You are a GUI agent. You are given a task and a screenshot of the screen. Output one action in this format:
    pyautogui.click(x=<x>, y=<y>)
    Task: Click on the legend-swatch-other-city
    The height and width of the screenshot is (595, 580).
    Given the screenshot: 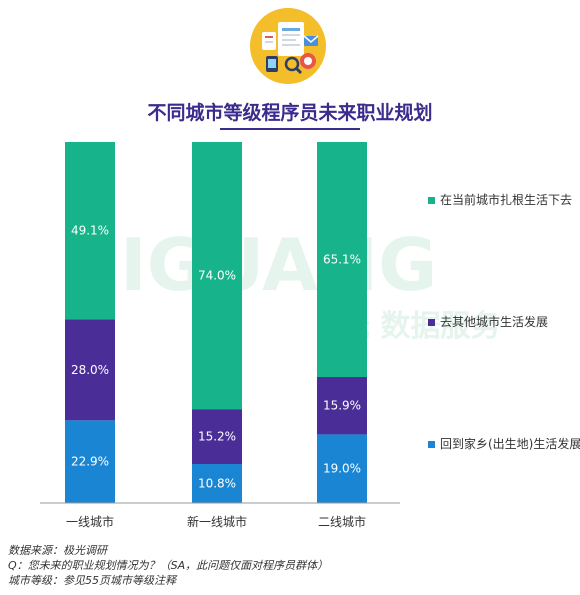 What is the action you would take?
    pyautogui.click(x=431, y=322)
    